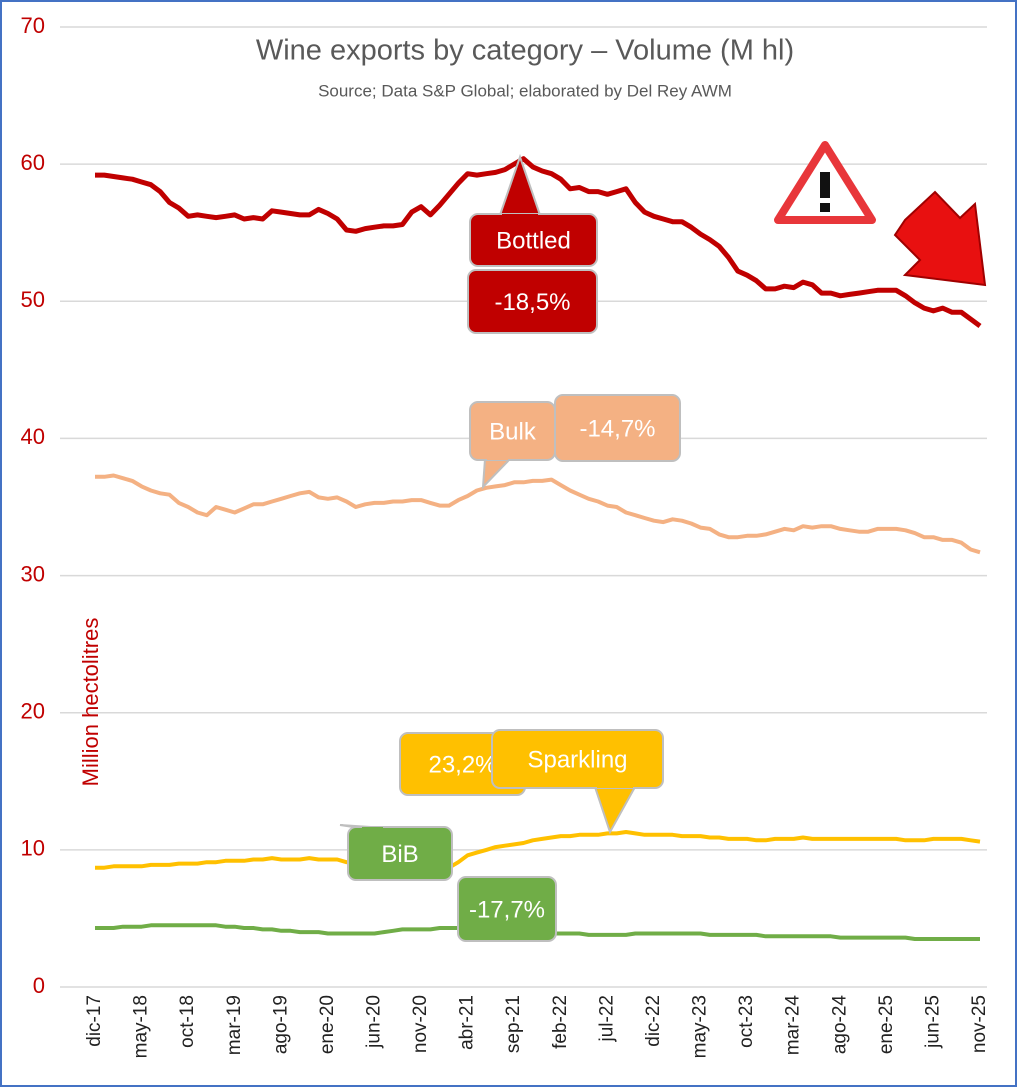  Describe the element at coordinates (33, 25) in the screenshot. I see `y-tick-label: 70` at that location.